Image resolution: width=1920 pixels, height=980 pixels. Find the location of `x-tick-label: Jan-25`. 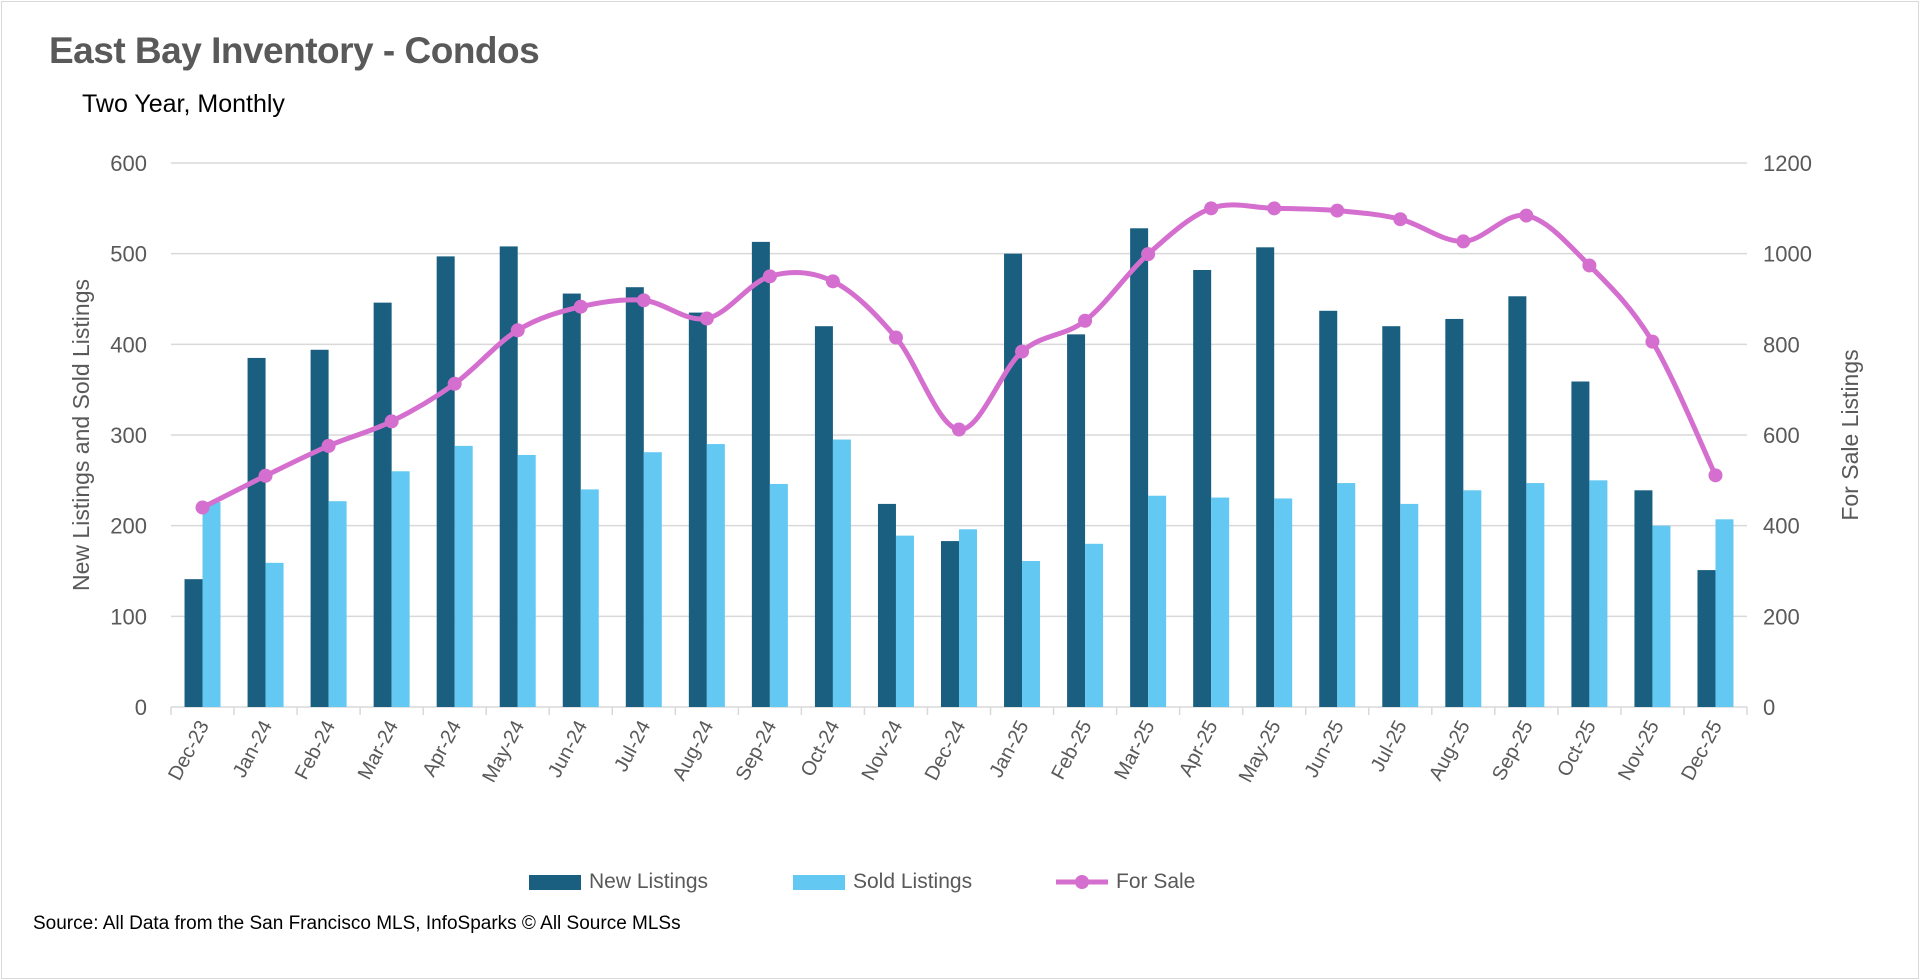

x-tick-label: Jan-25 is located at coordinates (1009, 749).